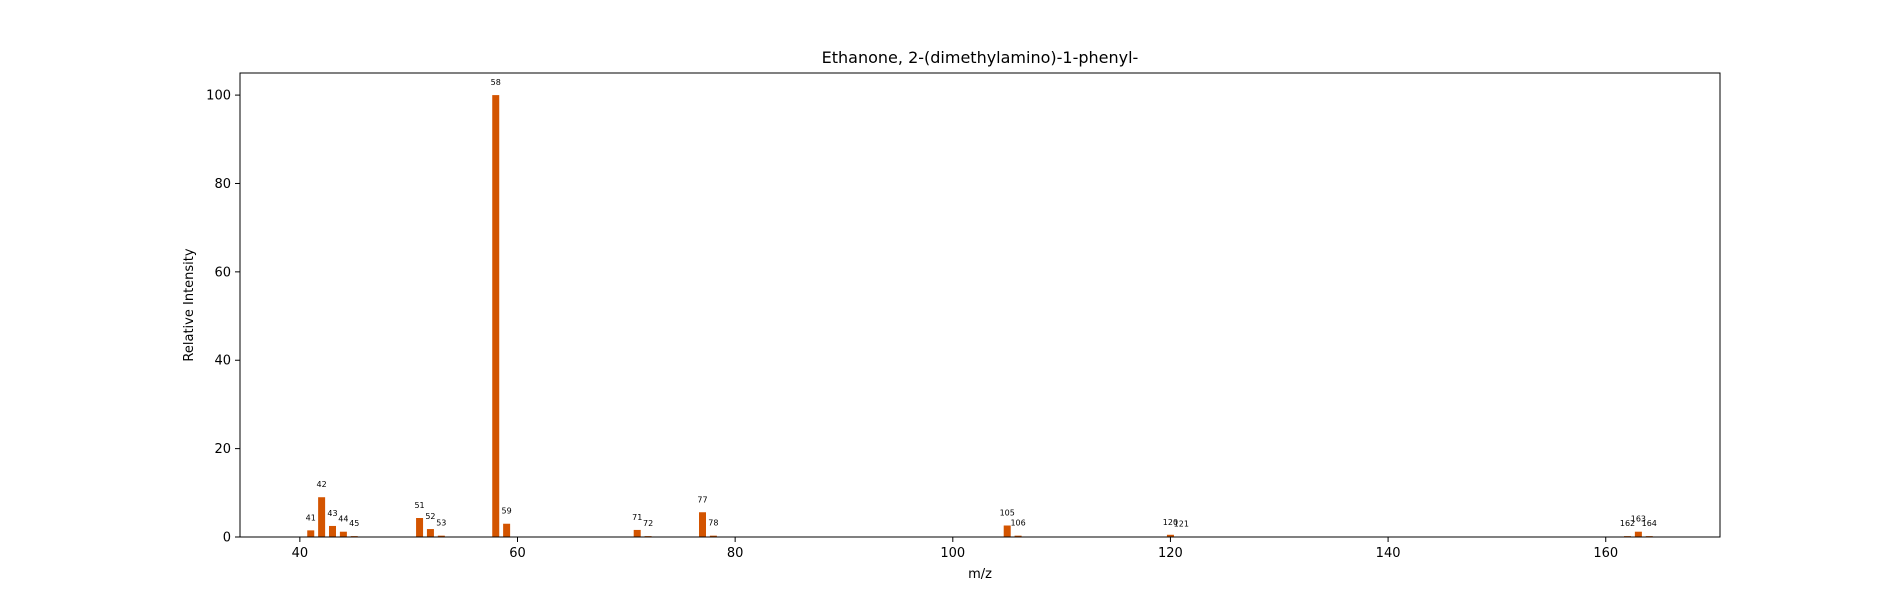  I want to click on peak-label-77: 77, so click(702, 499).